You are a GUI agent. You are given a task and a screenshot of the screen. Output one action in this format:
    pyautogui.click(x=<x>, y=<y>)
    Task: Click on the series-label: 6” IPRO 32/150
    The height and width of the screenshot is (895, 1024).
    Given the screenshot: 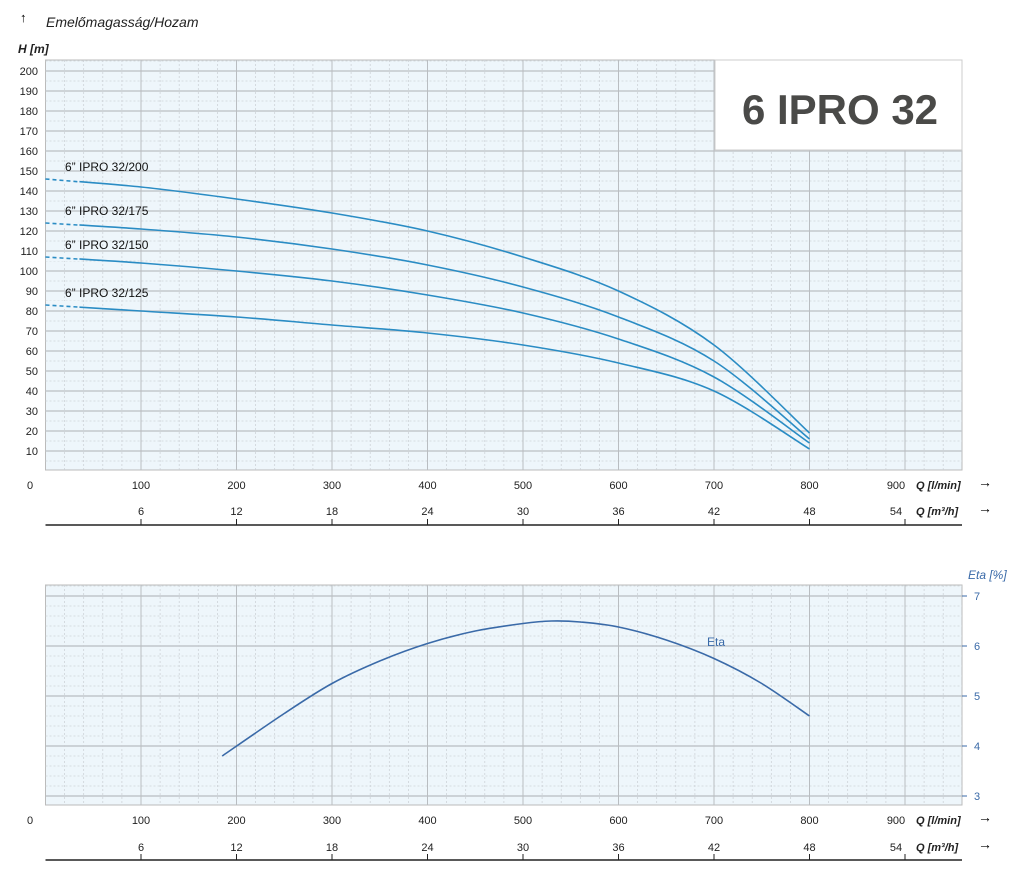 What is the action you would take?
    pyautogui.click(x=107, y=245)
    